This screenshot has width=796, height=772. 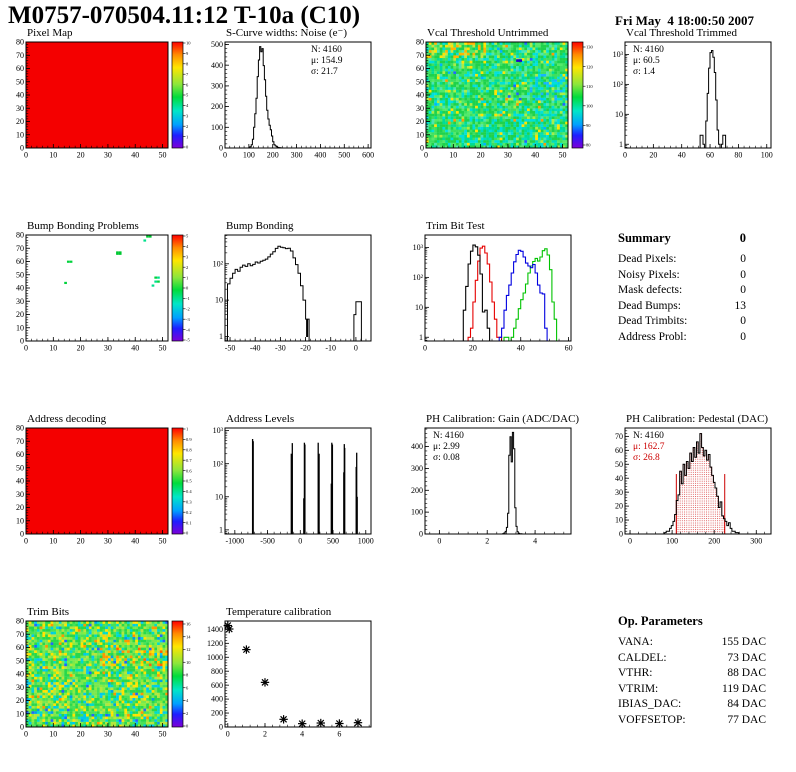 What do you see at coordinates (700, 484) in the screenshot?
I see `fit-area` at bounding box center [700, 484].